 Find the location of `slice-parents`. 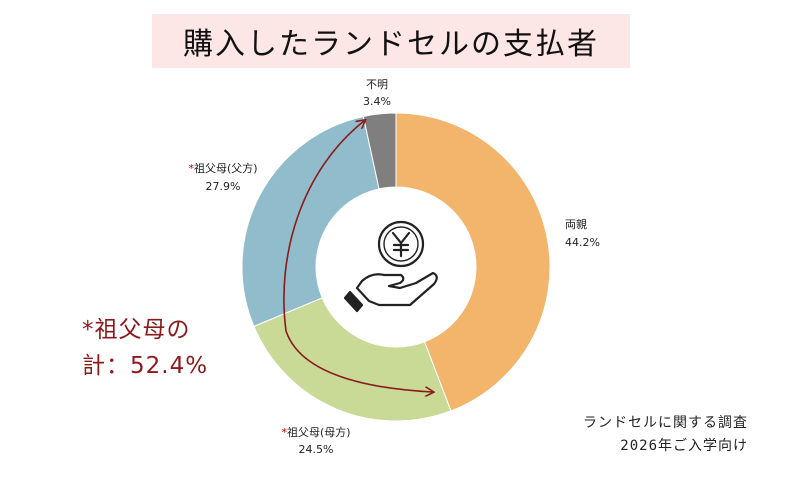

slice-parents is located at coordinates (473, 262).